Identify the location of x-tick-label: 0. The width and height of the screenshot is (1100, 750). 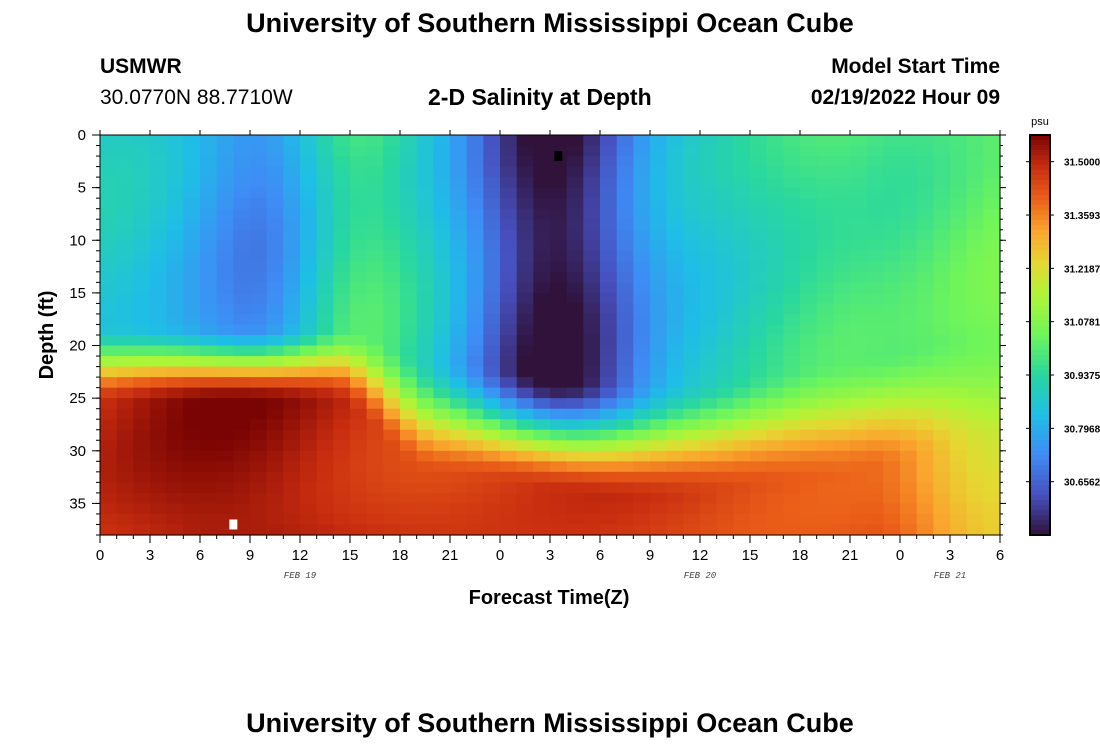
(500, 555).